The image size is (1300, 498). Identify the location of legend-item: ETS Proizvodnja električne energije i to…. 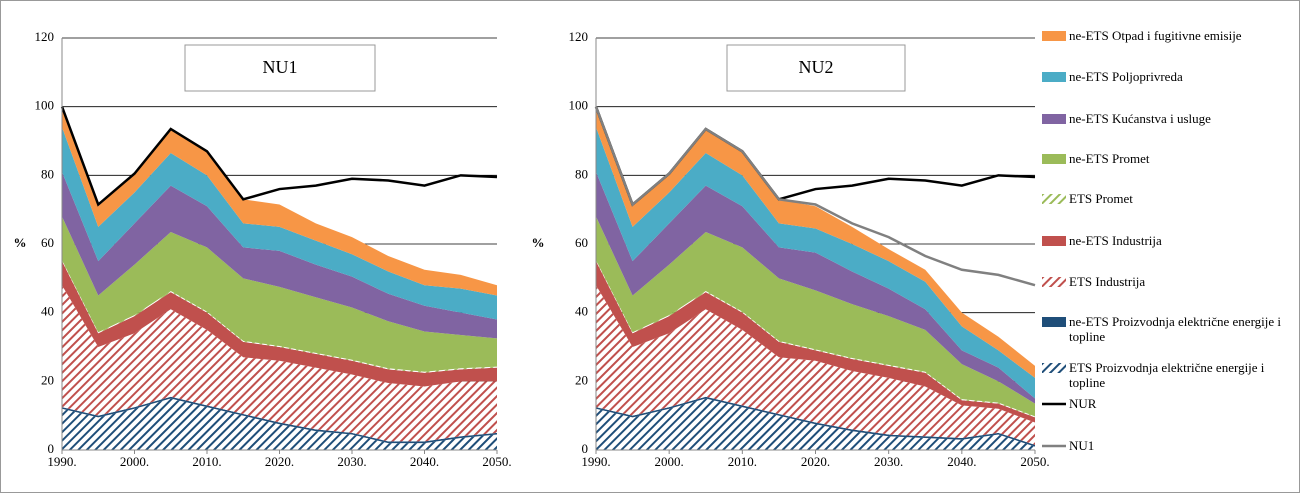
(1167, 375).